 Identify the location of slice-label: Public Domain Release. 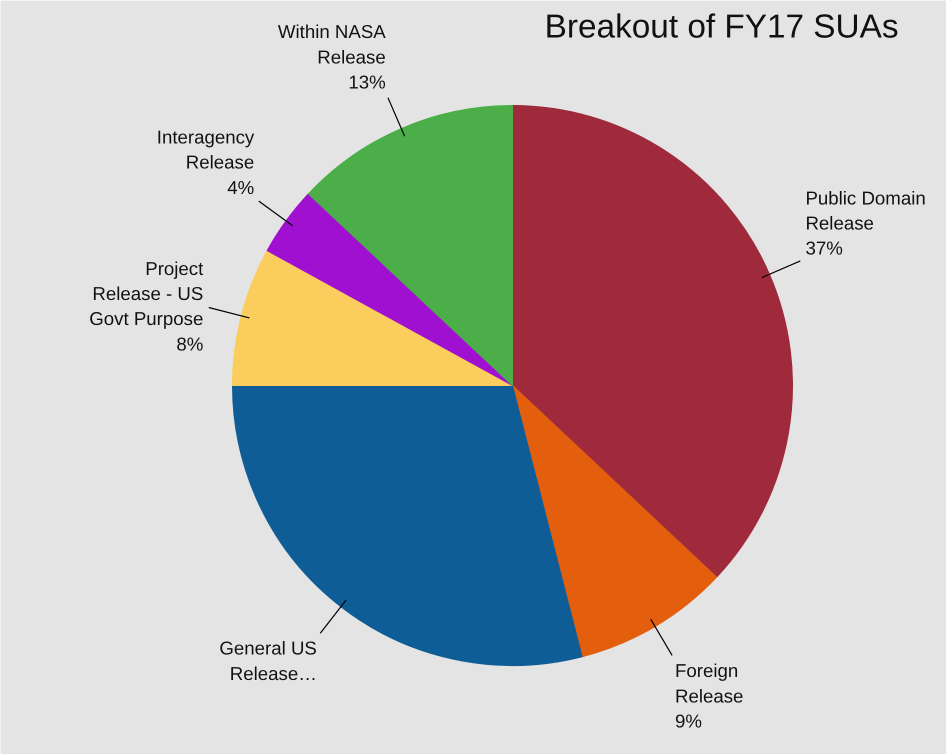
(865, 210).